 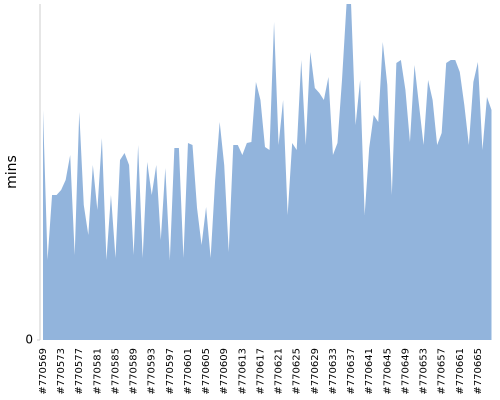 What do you see at coordinates (369, 371) in the screenshot?
I see `x-tick-label: #770641` at bounding box center [369, 371].